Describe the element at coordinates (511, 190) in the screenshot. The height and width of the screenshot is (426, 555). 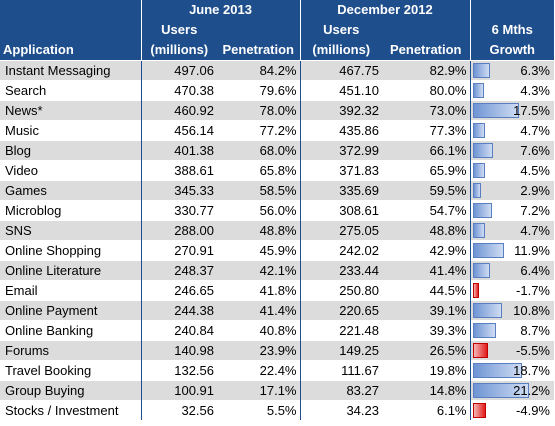
I see `growth-cell: 2.9%` at that location.